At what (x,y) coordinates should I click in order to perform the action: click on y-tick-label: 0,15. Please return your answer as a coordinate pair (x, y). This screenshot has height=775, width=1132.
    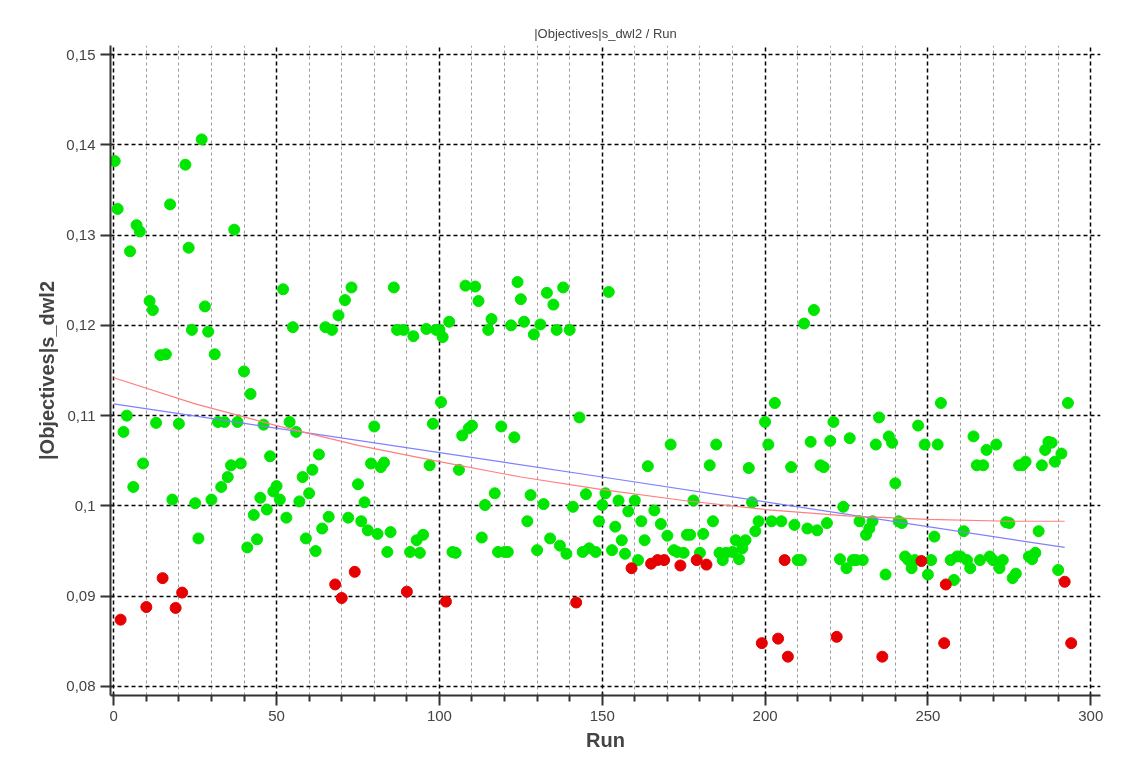
    Looking at the image, I should click on (81, 54).